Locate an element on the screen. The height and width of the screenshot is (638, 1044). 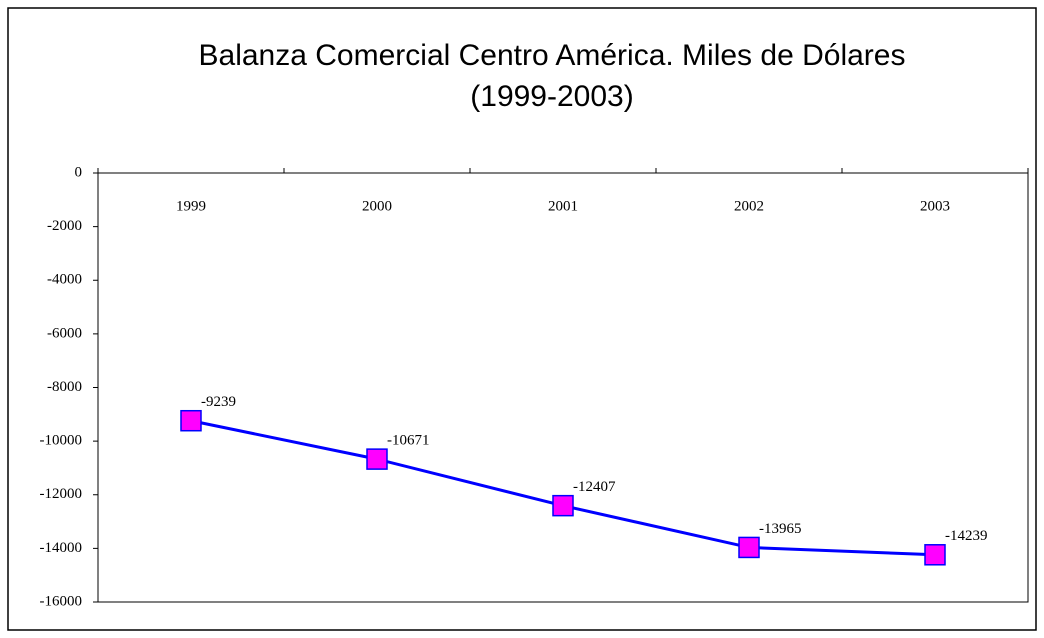
x-tick-label: 2003 is located at coordinates (935, 206).